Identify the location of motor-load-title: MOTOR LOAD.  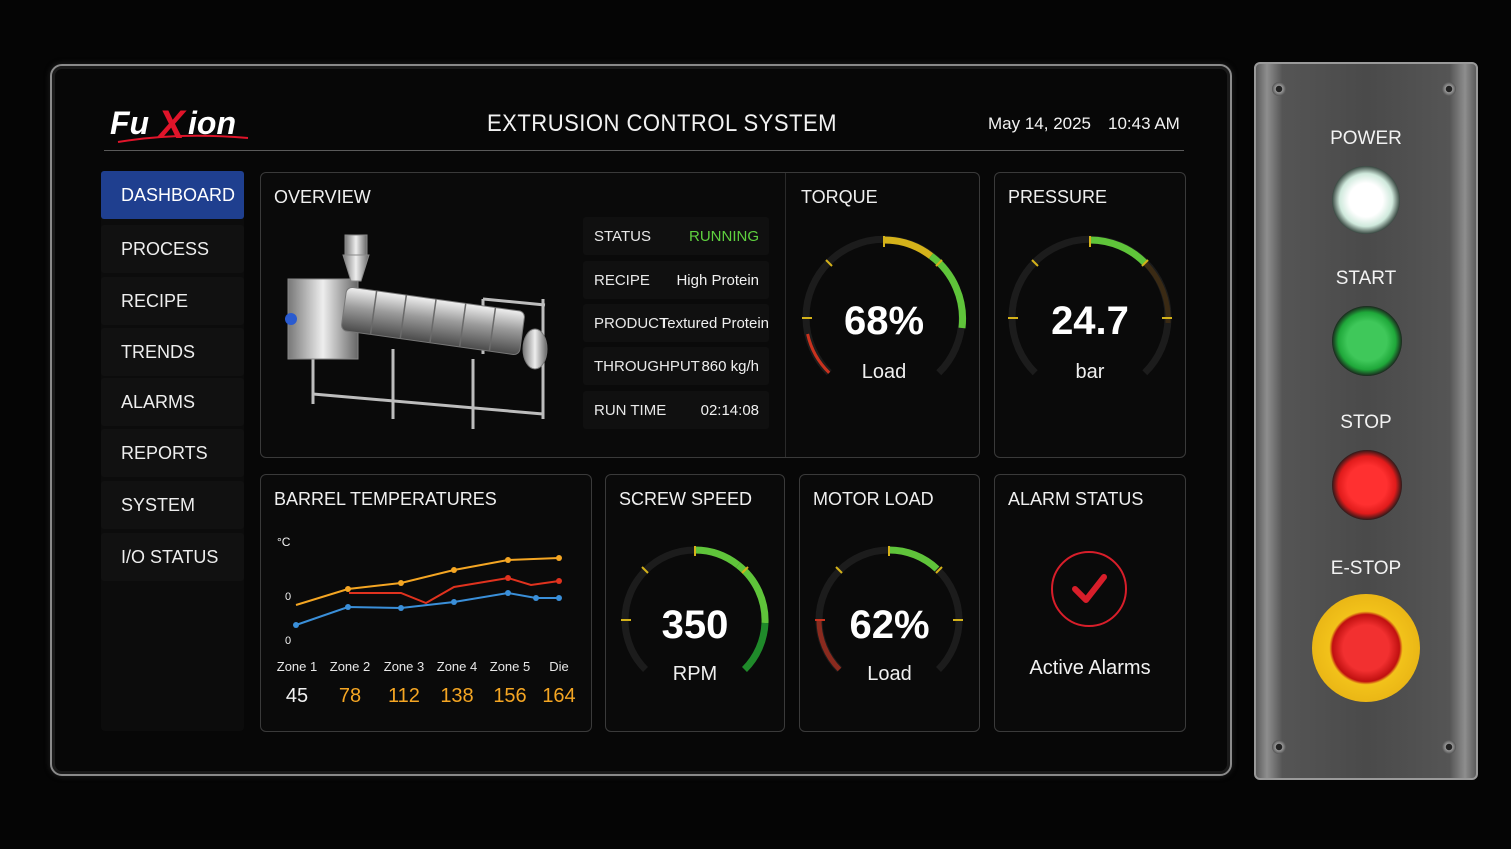
(873, 499).